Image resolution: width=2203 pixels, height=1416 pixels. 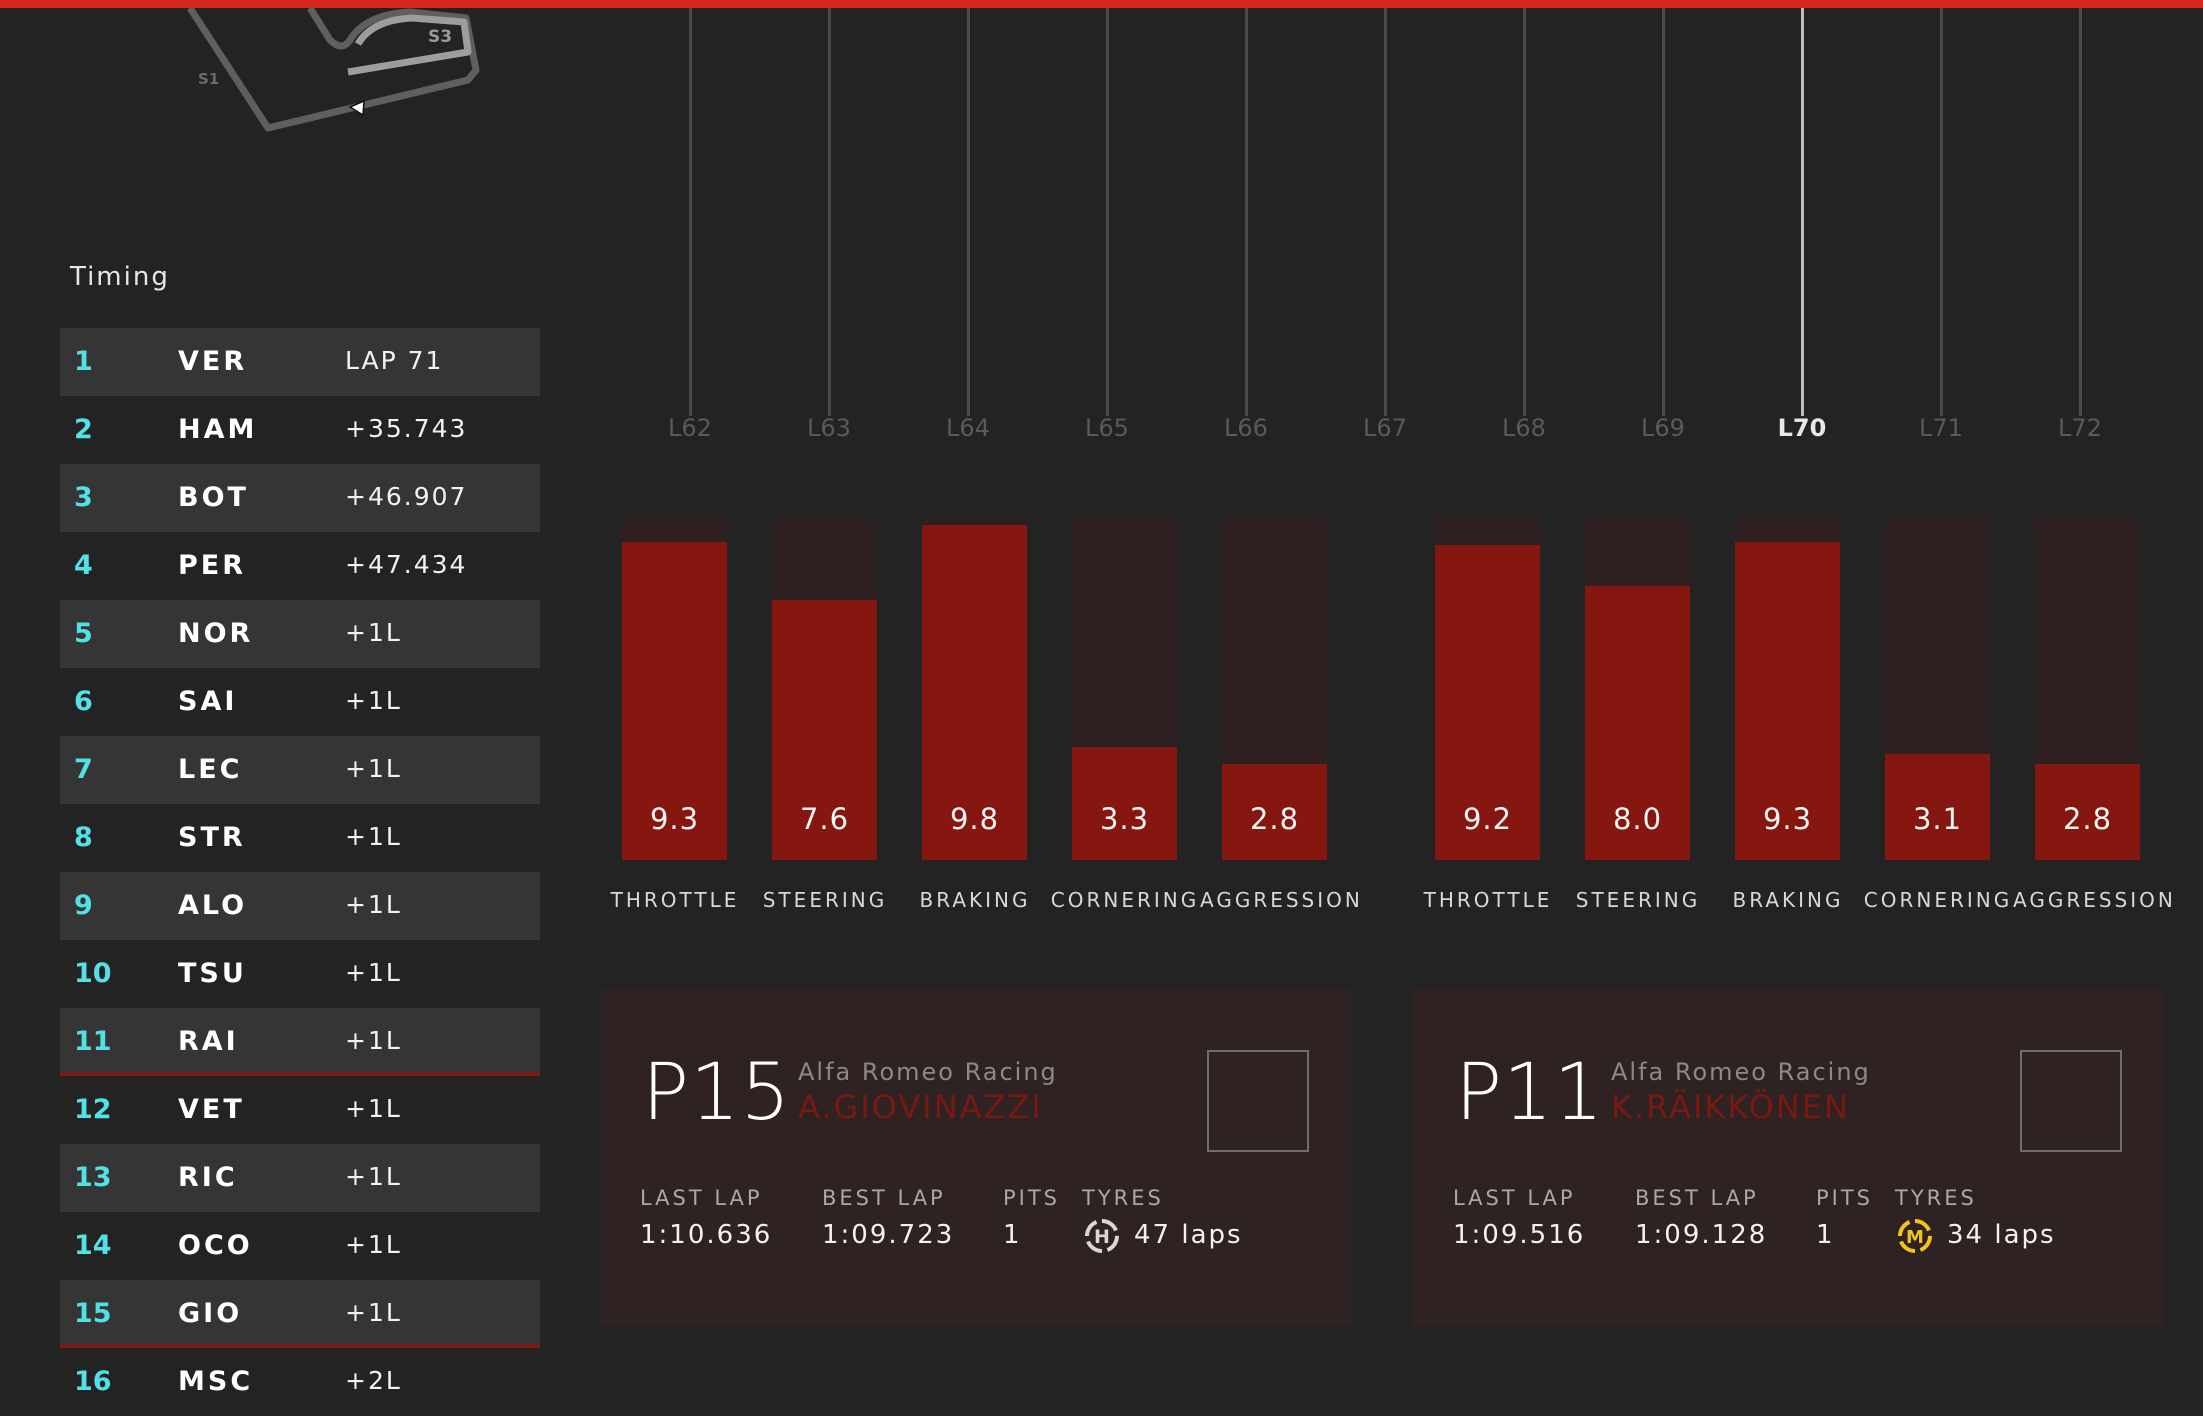 I want to click on lap-label: L72, so click(x=2080, y=428).